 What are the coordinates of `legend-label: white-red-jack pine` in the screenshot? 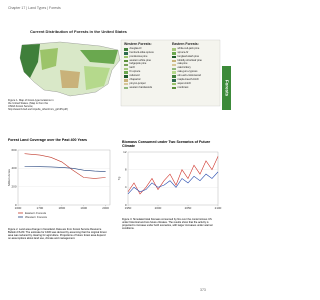 It's located at (188, 48).